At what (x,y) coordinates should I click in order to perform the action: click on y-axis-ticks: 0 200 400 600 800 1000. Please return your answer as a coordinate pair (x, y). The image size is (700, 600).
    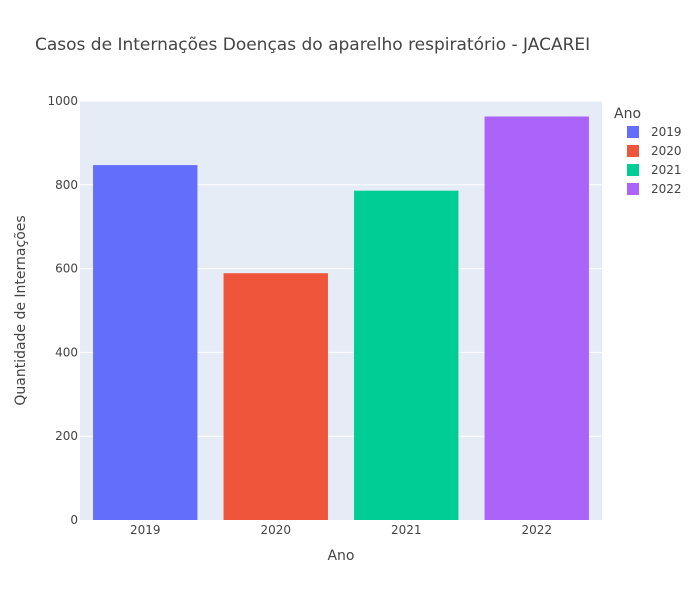
    Looking at the image, I should click on (62, 310).